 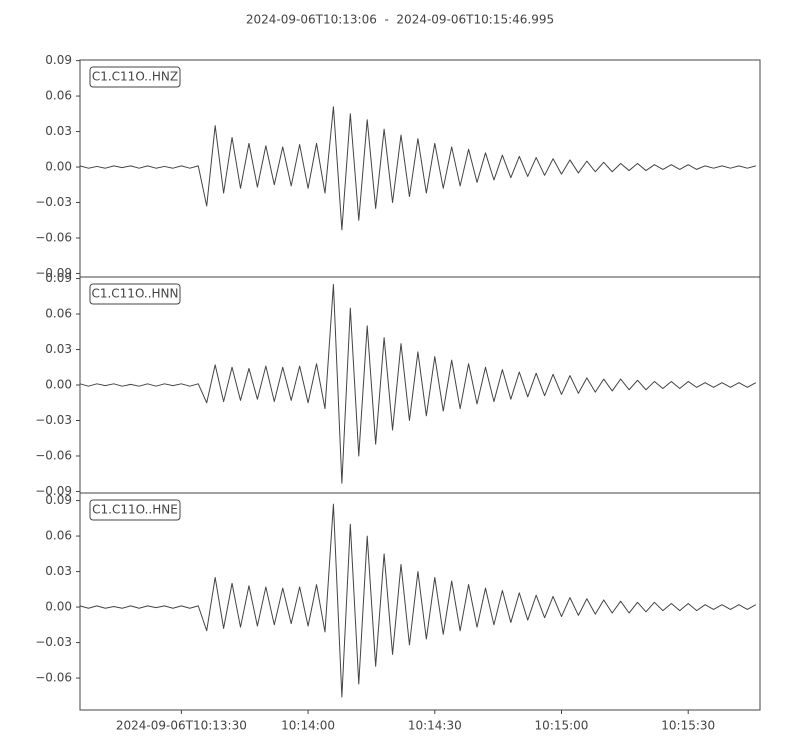 I want to click on x-tick-label: 10:14:30, so click(x=435, y=726).